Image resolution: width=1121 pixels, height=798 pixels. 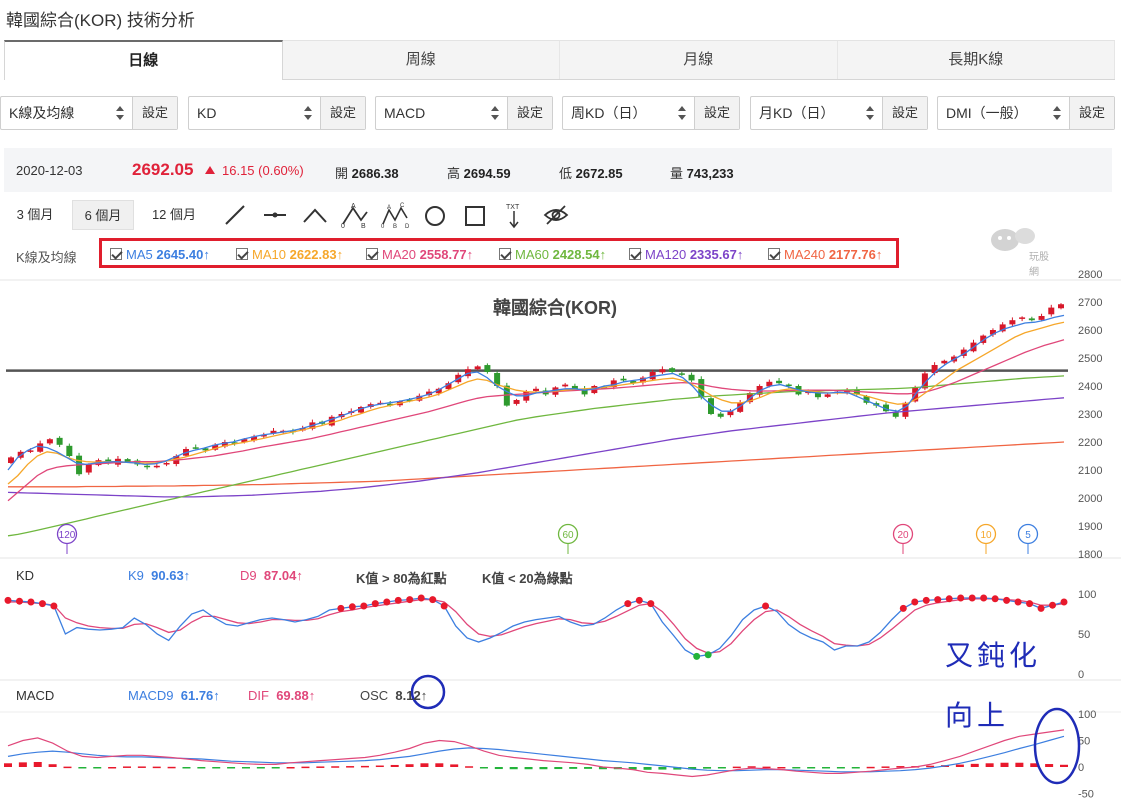 What do you see at coordinates (35, 214) in the screenshot?
I see `range-3m: 3 個月` at bounding box center [35, 214].